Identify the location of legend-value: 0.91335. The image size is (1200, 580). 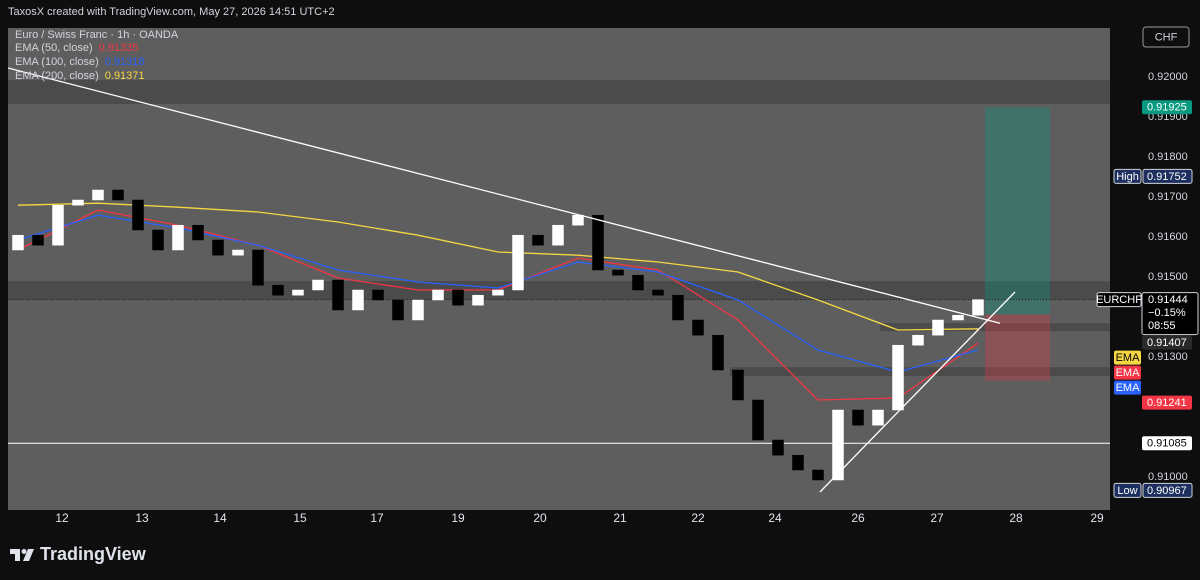
(119, 48).